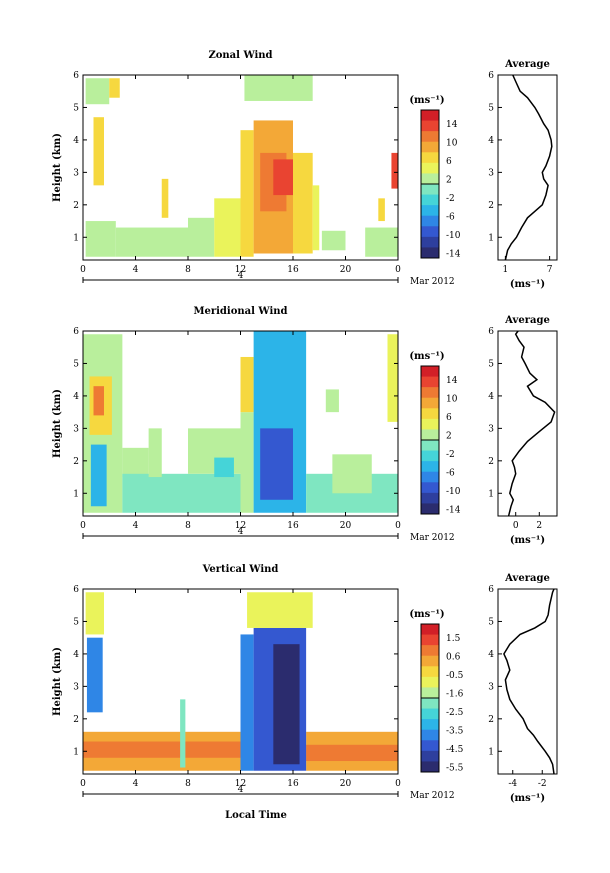  I want to click on colorbar-tick-label: -10, so click(453, 236).